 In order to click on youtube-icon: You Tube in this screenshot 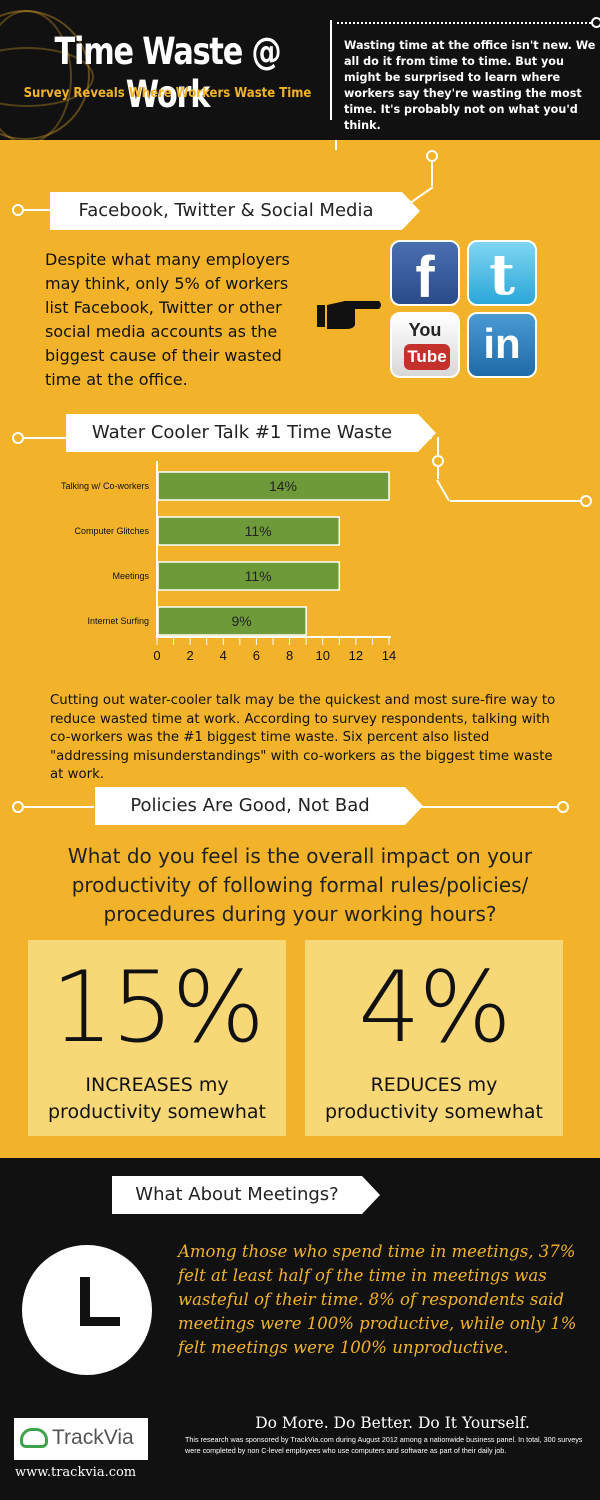, I will do `click(425, 345)`.